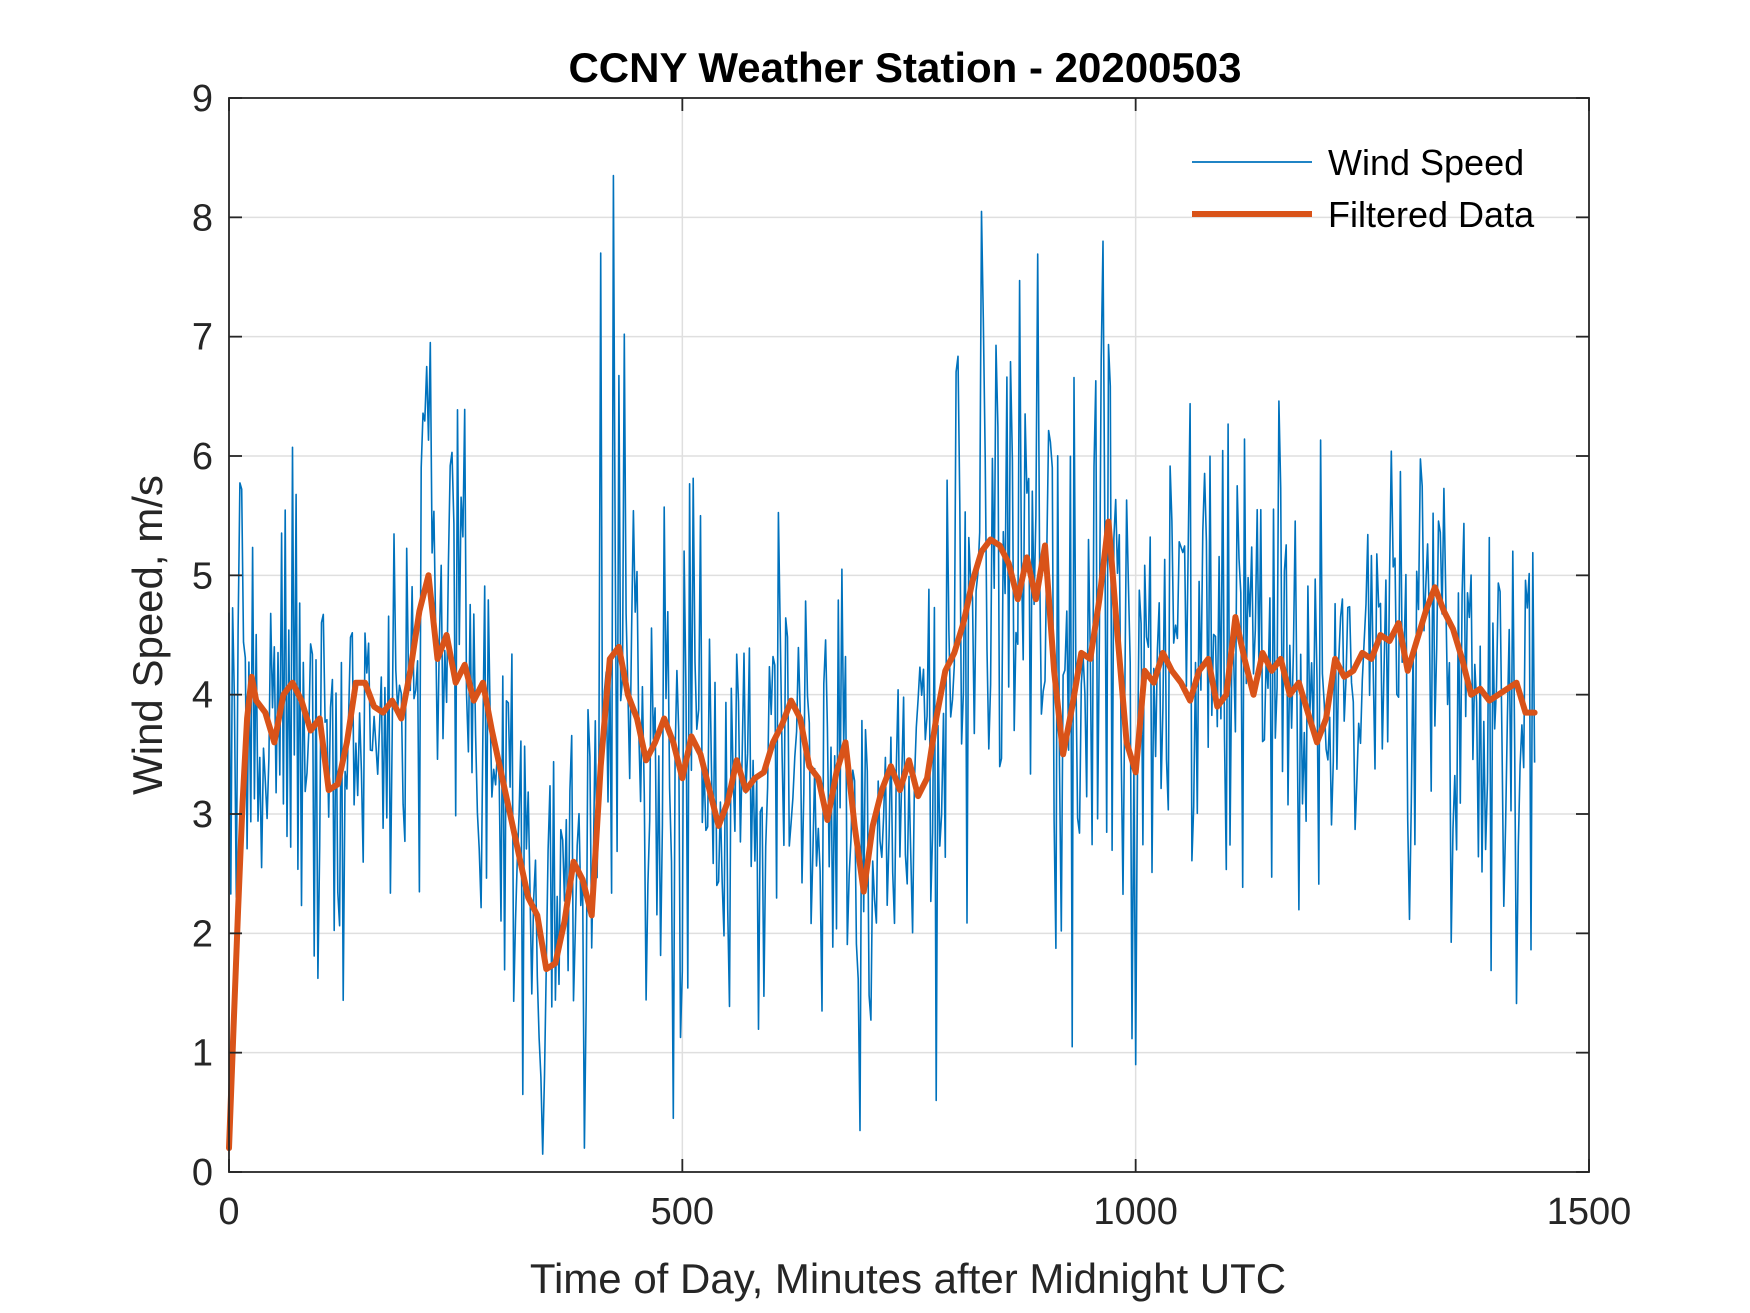 The height and width of the screenshot is (1313, 1750). I want to click on x-tick-label: 0, so click(228, 1212).